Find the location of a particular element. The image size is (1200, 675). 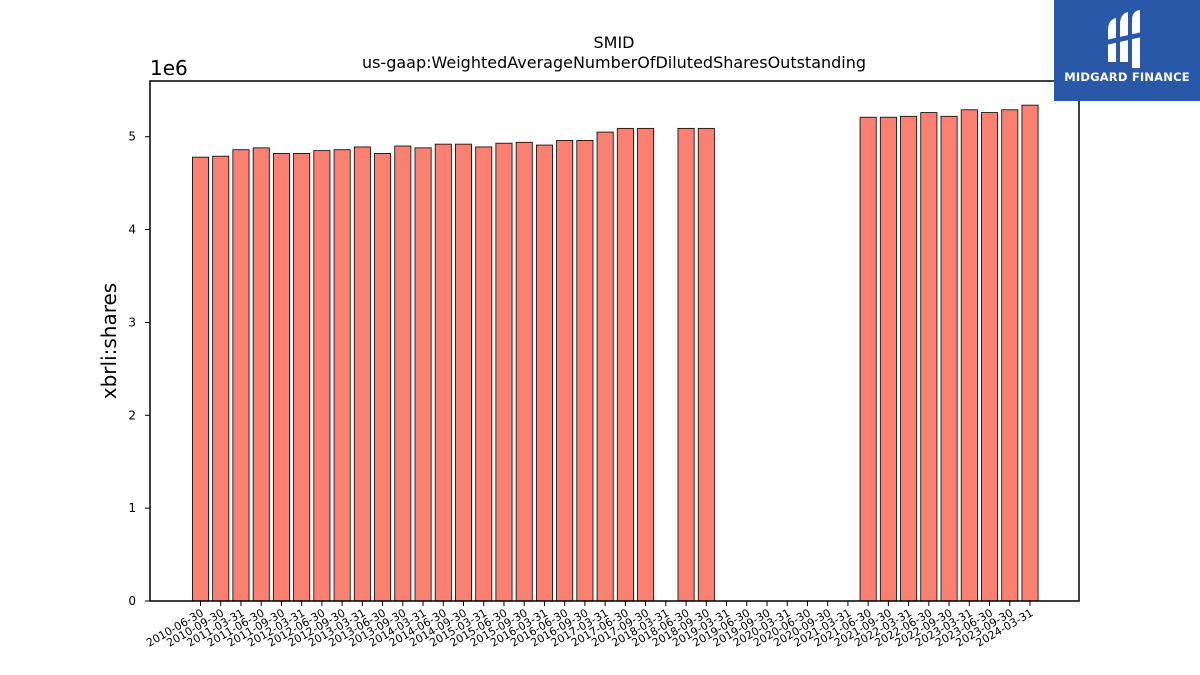

y-axis-label: xbrli:shares is located at coordinates (109, 341).